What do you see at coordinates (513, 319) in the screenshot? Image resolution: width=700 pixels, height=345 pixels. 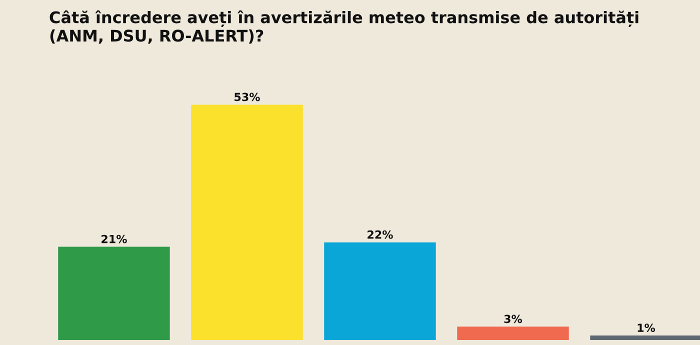 I see `data-label: 3%` at bounding box center [513, 319].